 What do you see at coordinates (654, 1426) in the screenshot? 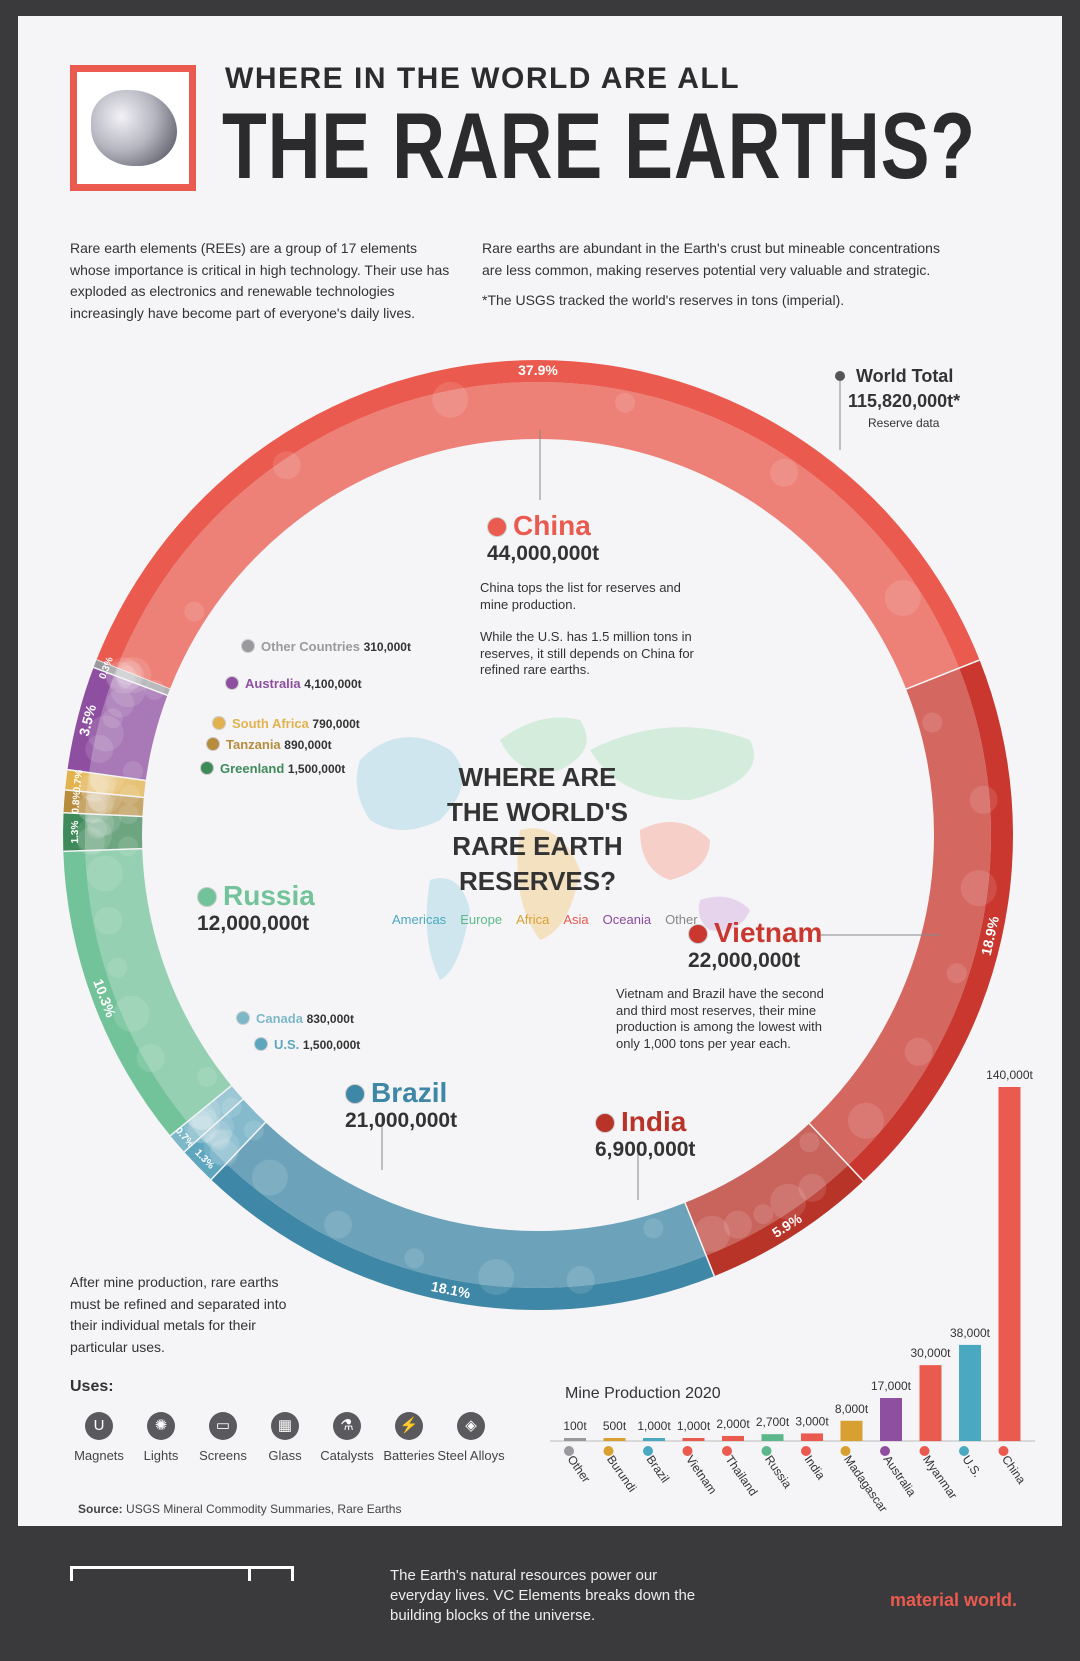
I see `bar-value-brazil: 1,000t` at bounding box center [654, 1426].